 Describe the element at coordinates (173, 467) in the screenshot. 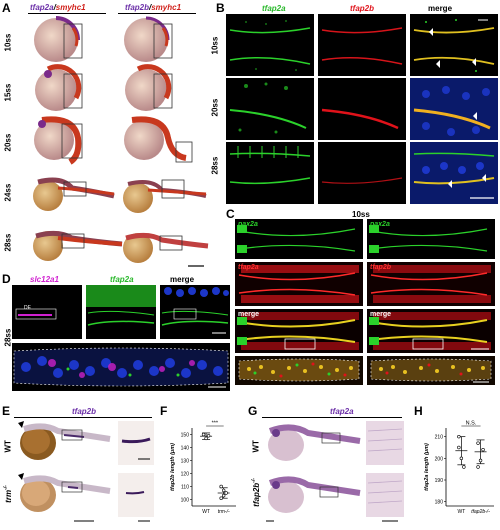

I see `y-axis-label: tfap2b length (μm)` at that location.